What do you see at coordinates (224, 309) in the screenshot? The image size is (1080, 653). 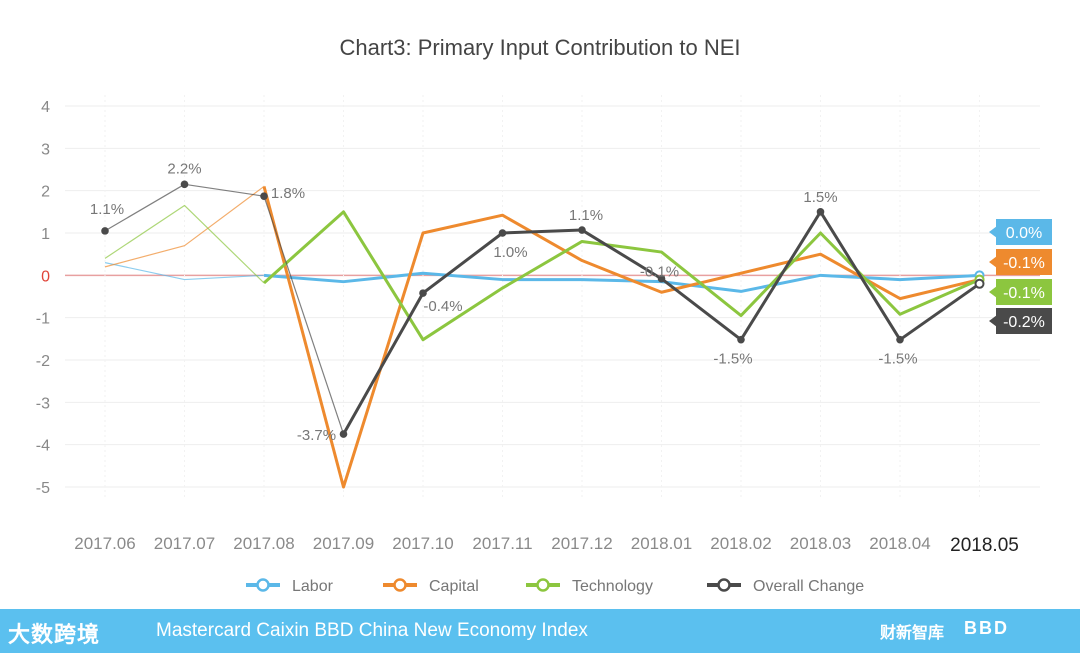 I see `overall-line-faded` at bounding box center [224, 309].